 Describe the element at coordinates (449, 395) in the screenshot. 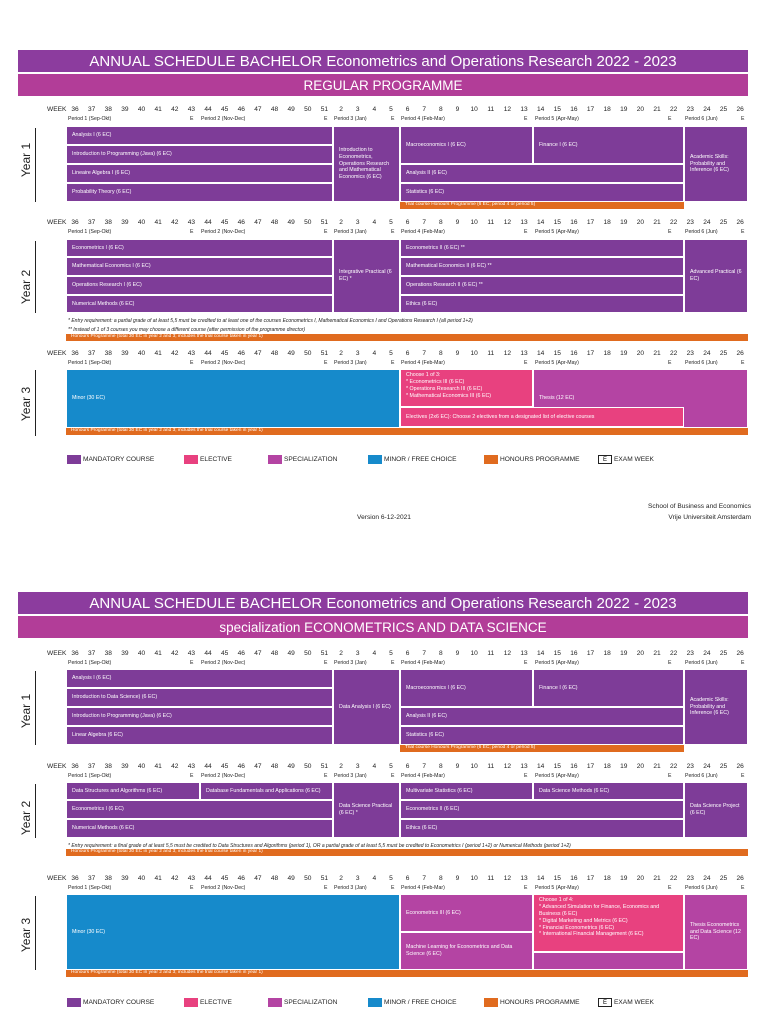

I see `course-line: * Mathematical Economics III (6 EC)` at that location.